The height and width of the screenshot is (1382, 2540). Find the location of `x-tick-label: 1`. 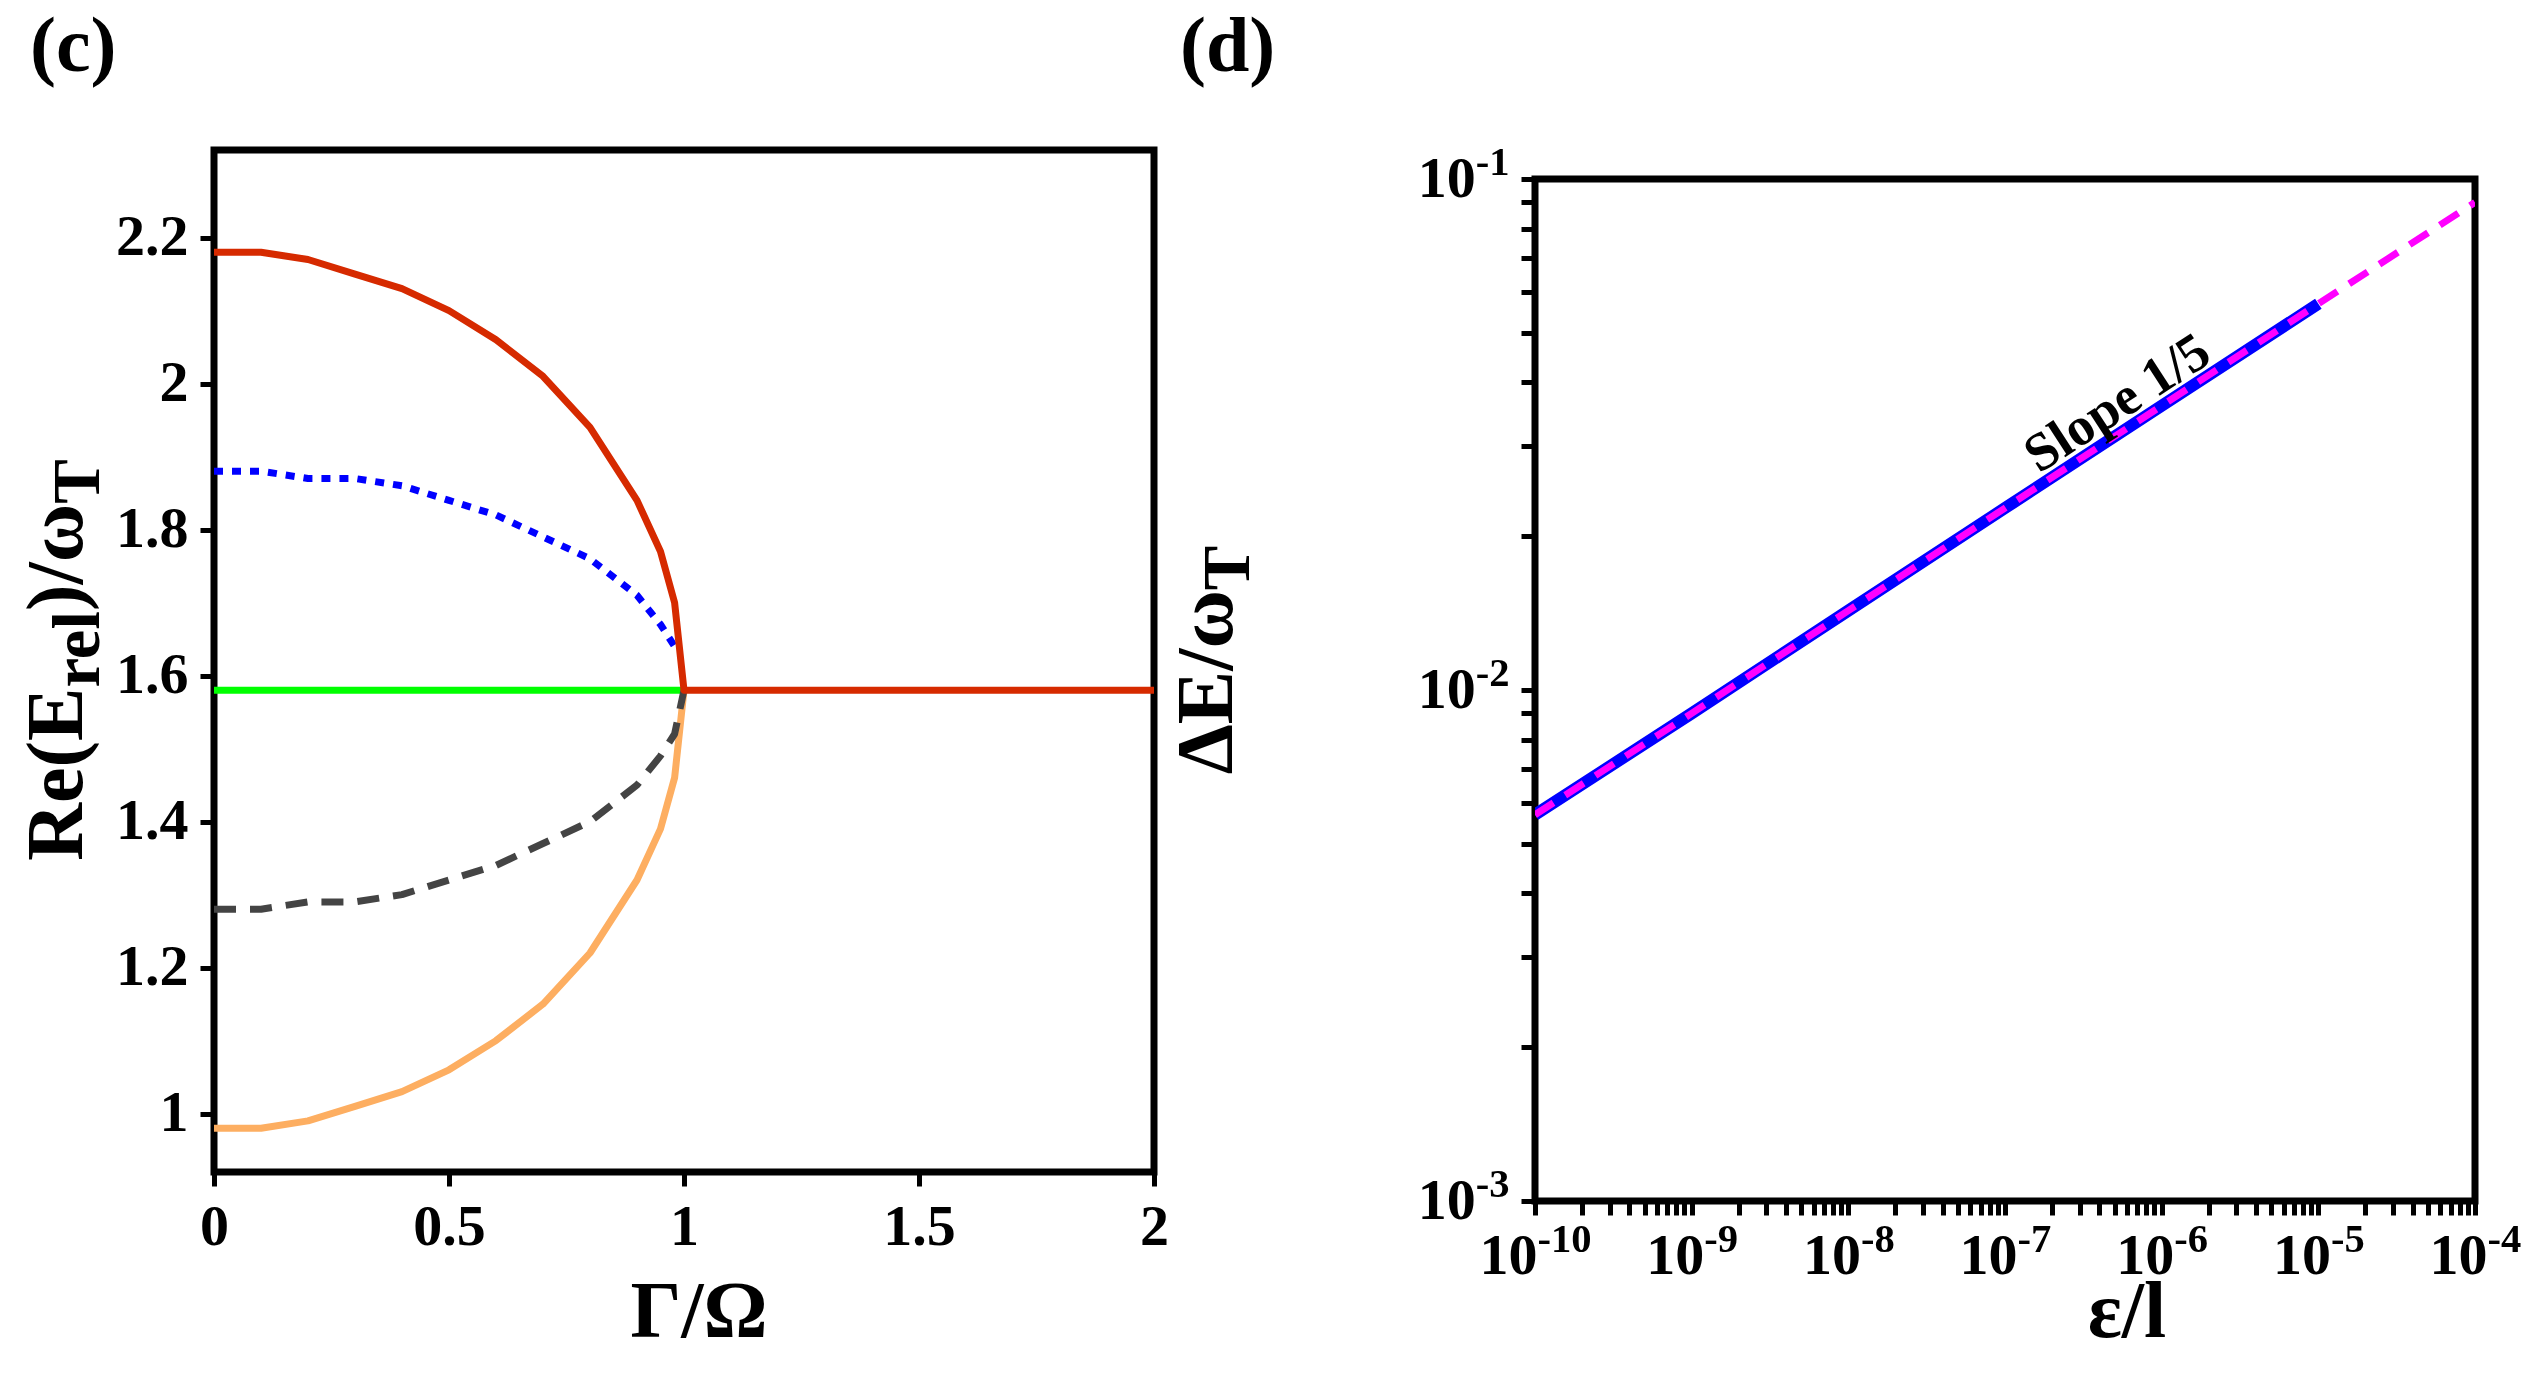

x-tick-label: 1 is located at coordinates (684, 1225).